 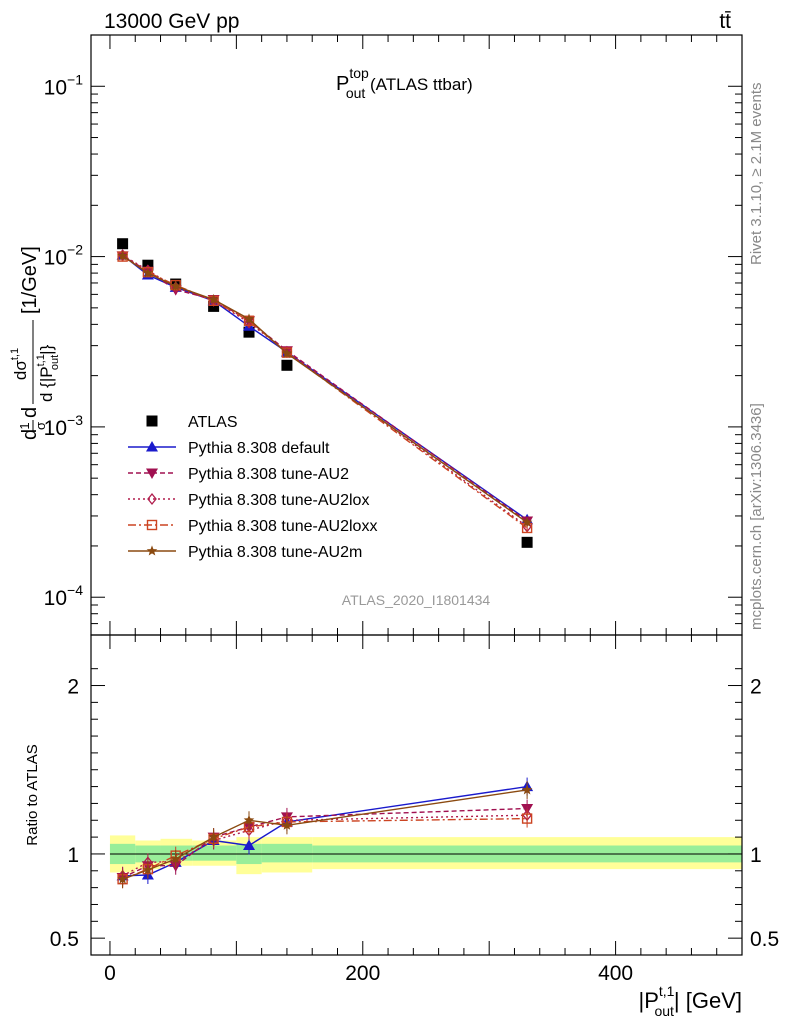 I want to click on legend-label: Pythia 8.308 tune-AU2lox, so click(x=278, y=500).